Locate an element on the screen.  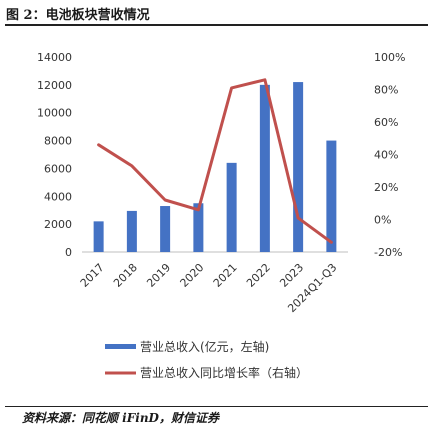
x-tick-label: 2023 is located at coordinates (291, 275).